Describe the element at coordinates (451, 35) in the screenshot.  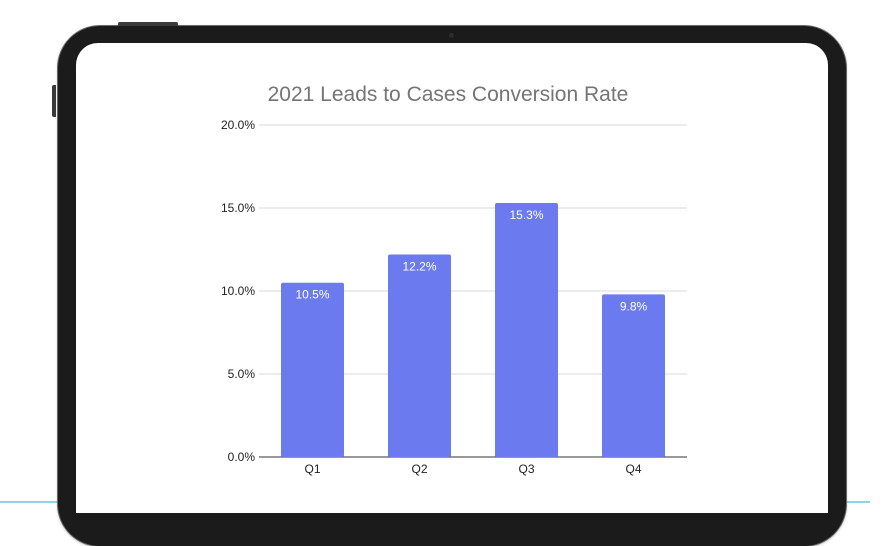
I see `camera-dot` at that location.